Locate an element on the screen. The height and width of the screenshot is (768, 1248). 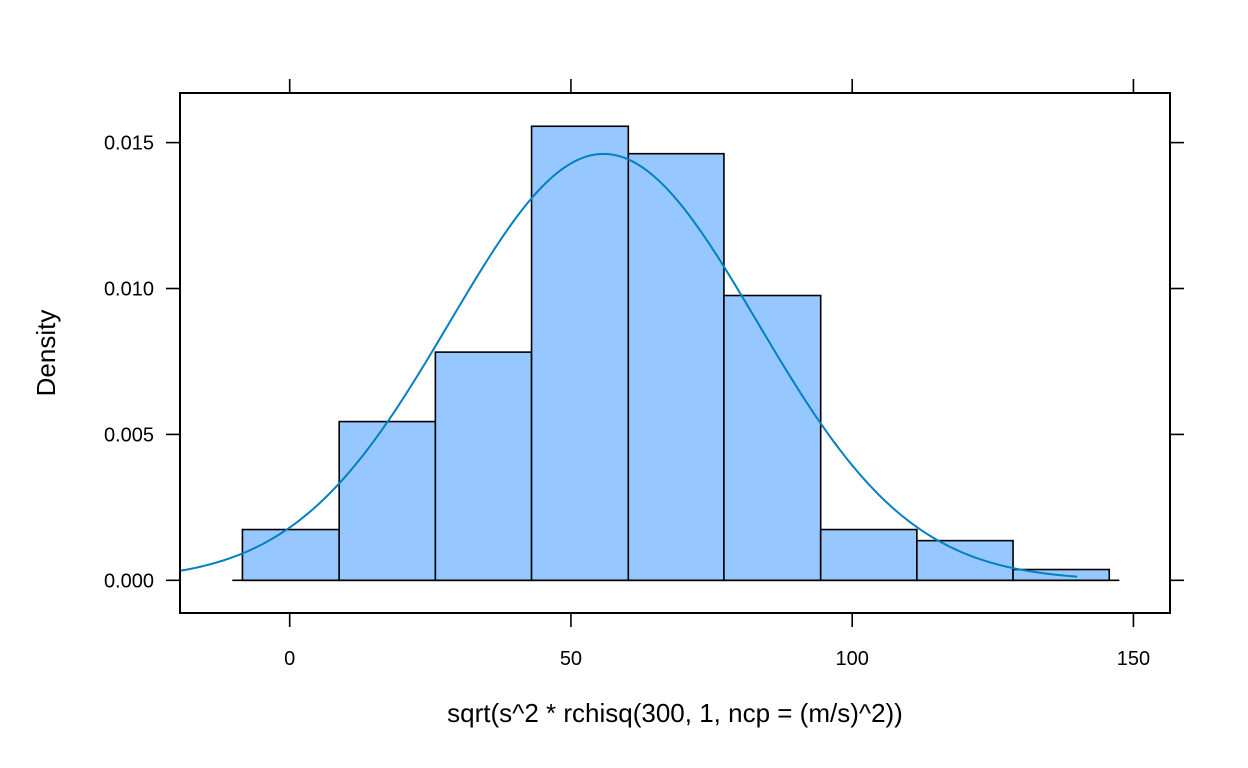
x-tick-label-2: 50 is located at coordinates (571, 659).